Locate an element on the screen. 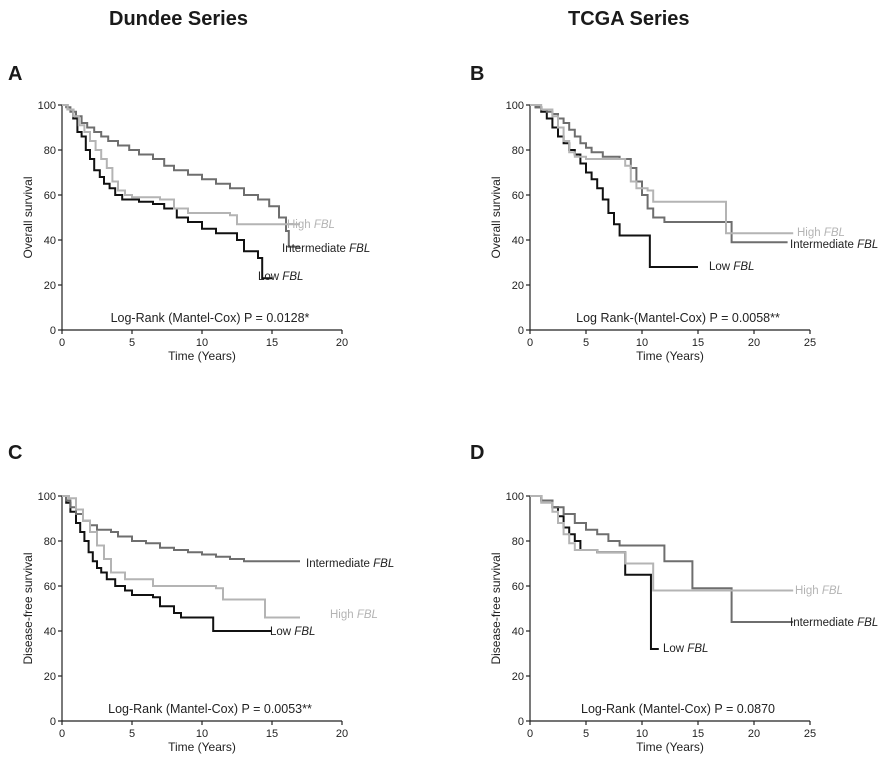 This screenshot has height=762, width=885. logrank-annotation: Log Rank-(Mantel-Cox) P = 0.0058** is located at coordinates (678, 318).